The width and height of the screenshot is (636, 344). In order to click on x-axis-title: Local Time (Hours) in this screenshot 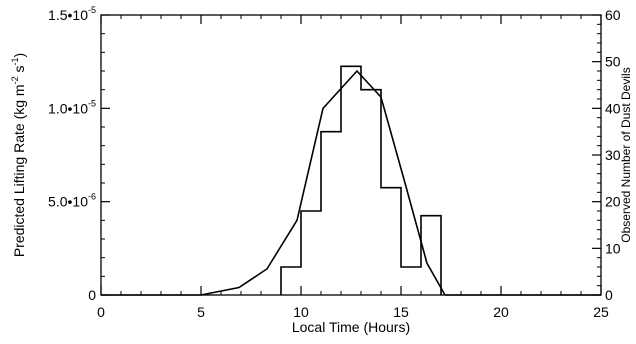, I will do `click(351, 327)`.